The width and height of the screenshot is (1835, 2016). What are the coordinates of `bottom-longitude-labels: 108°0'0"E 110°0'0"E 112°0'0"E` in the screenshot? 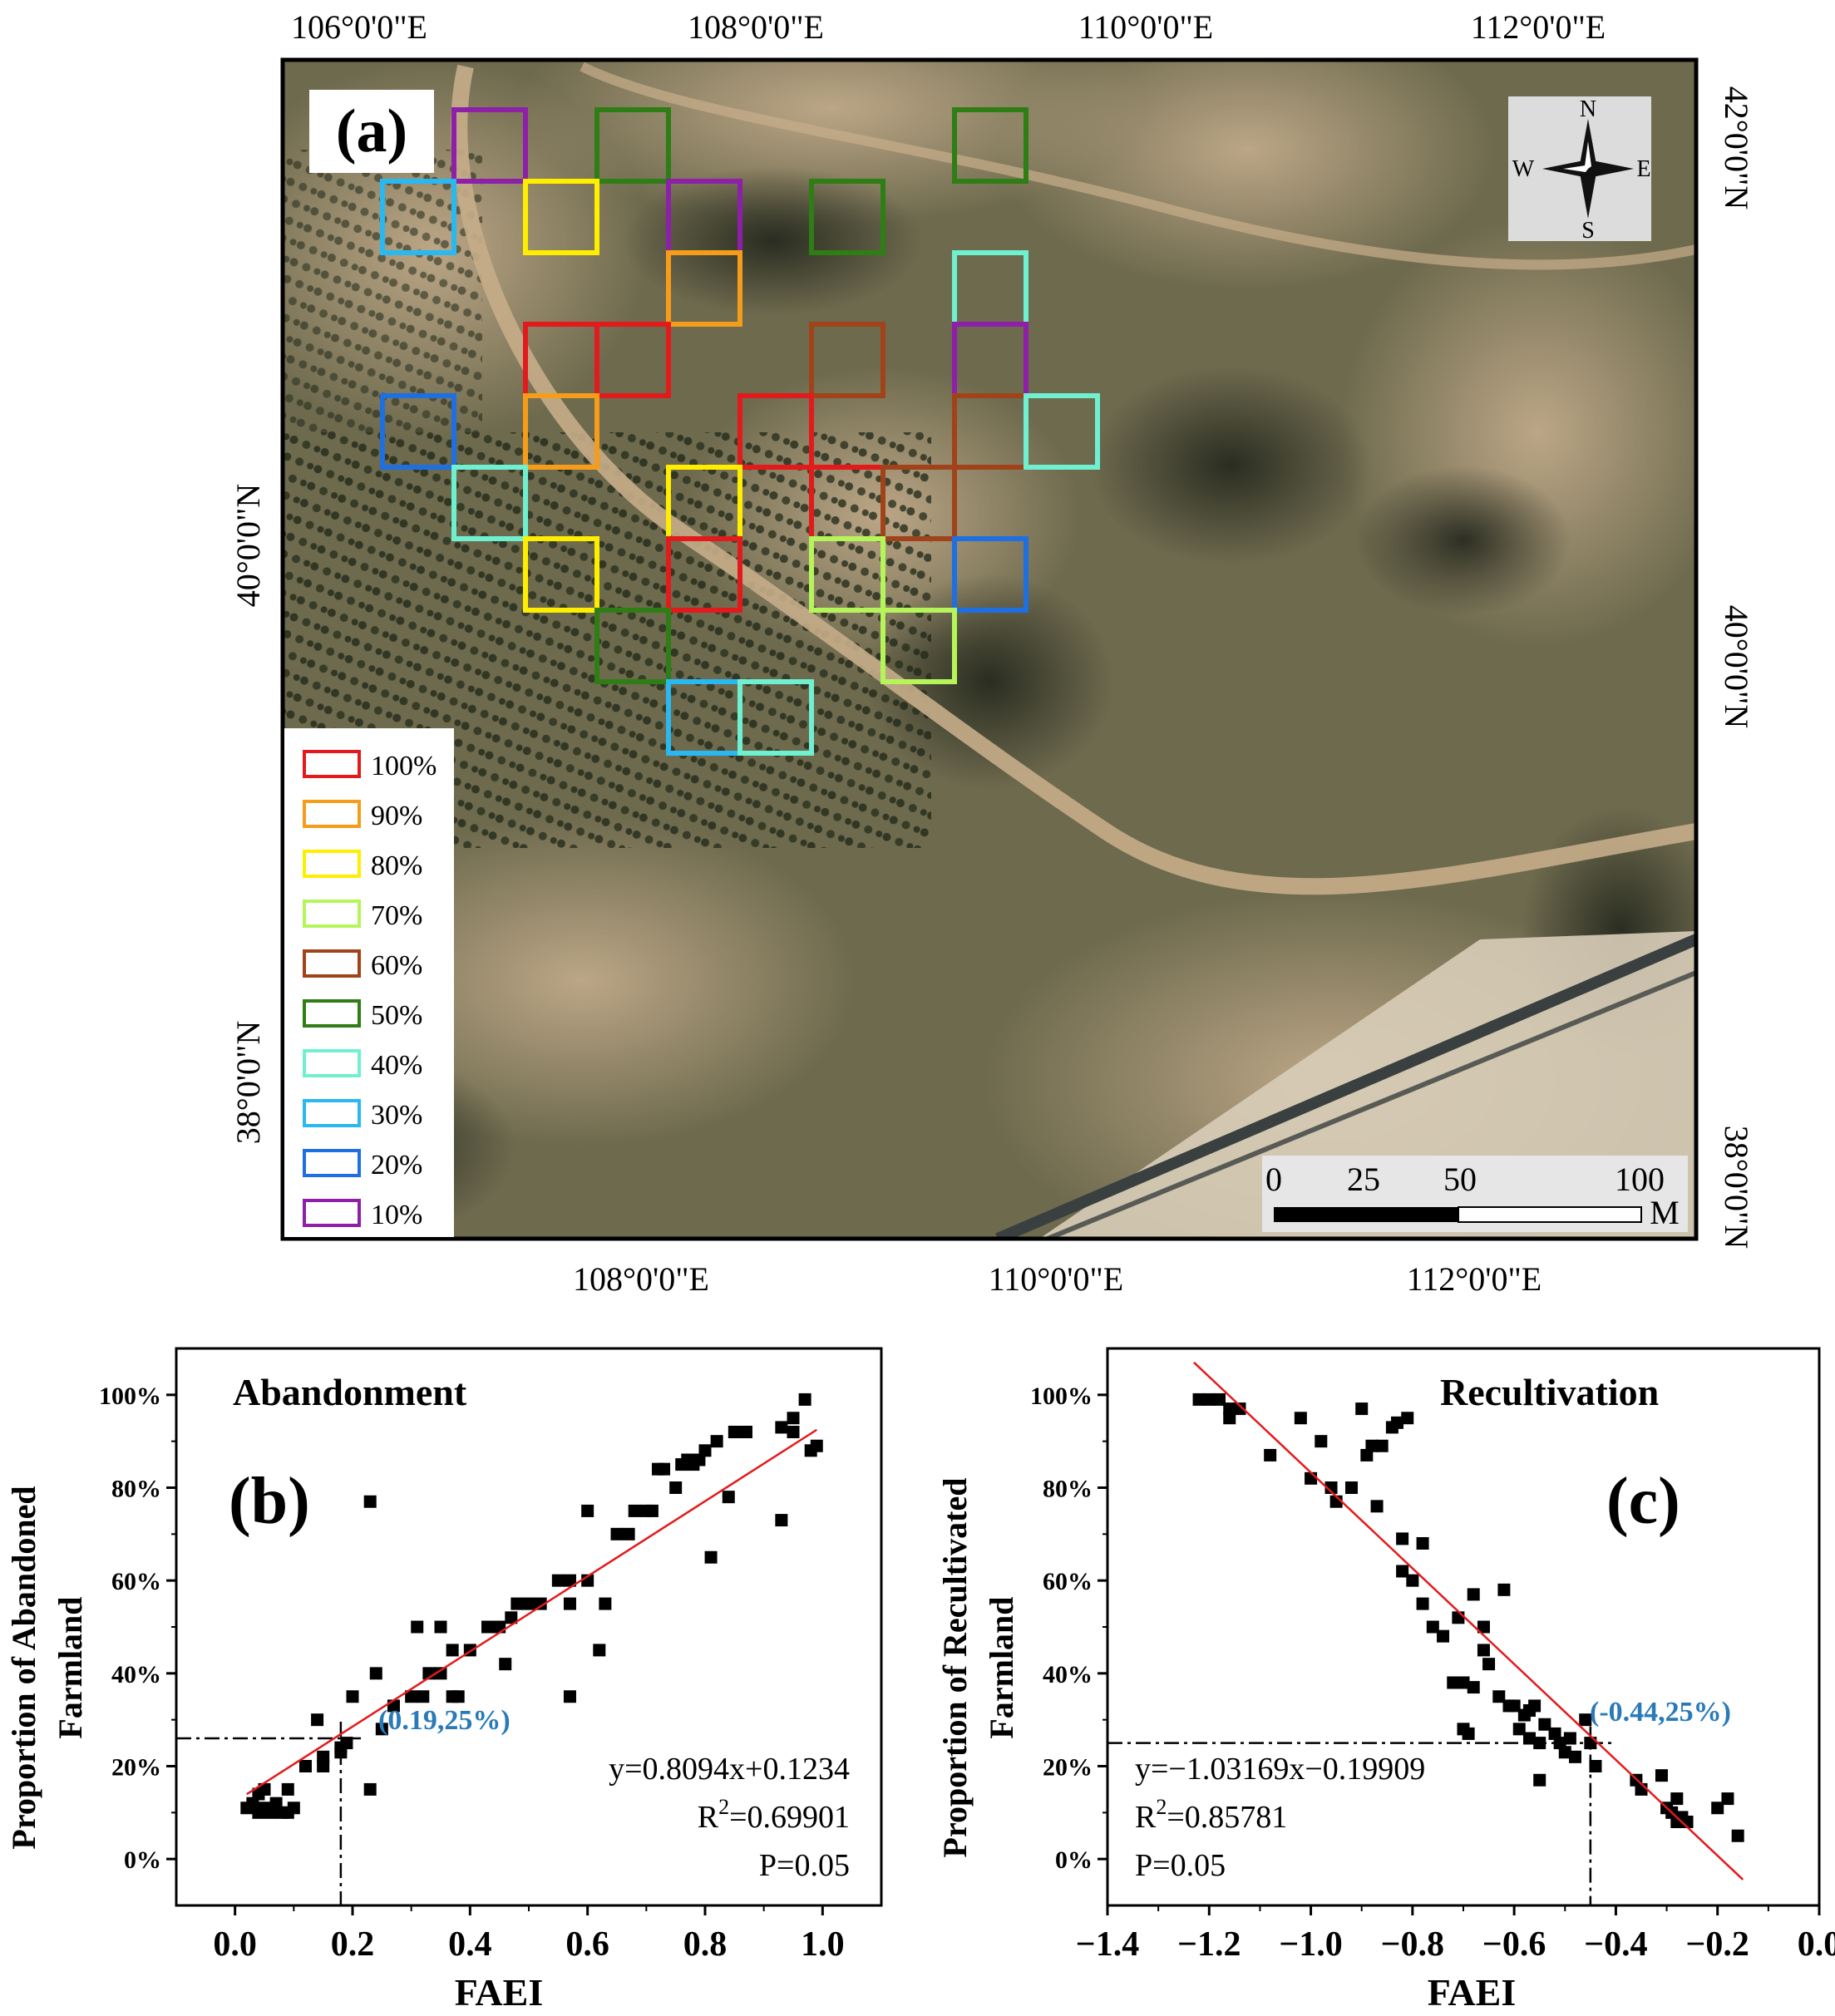 It's located at (1057, 1279).